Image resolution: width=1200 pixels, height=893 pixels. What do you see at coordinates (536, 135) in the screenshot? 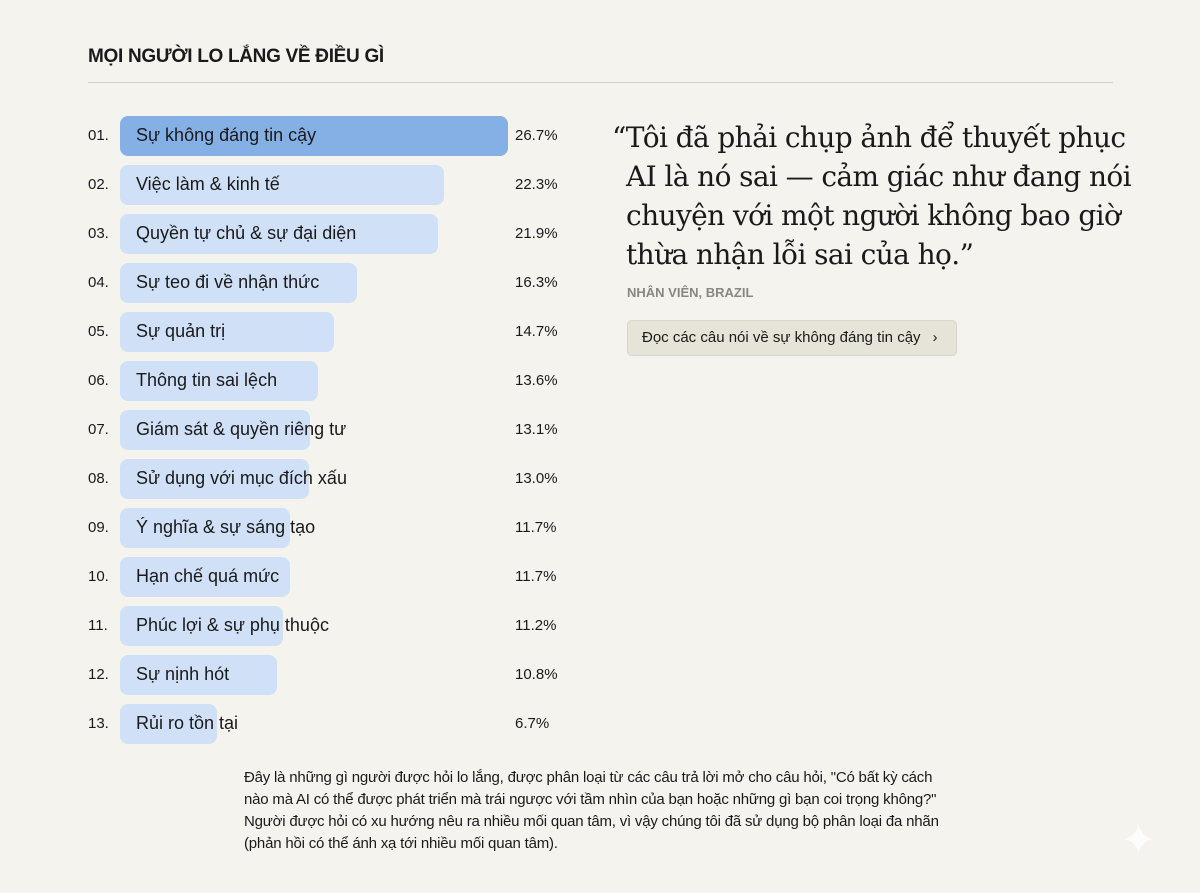
I see `value-label: 26.7%` at bounding box center [536, 135].